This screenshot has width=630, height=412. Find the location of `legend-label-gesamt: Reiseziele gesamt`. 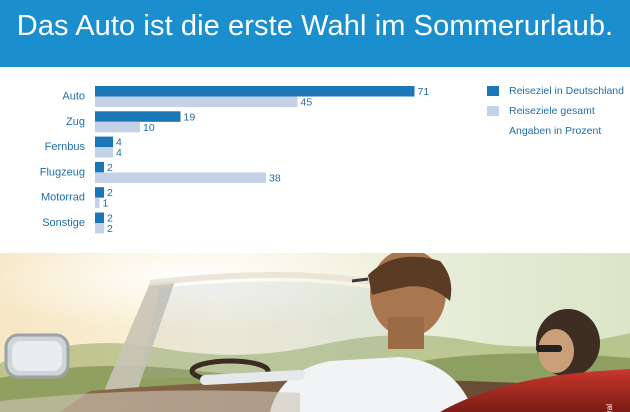

legend-label-gesamt: Reiseziele gesamt is located at coordinates (552, 110).